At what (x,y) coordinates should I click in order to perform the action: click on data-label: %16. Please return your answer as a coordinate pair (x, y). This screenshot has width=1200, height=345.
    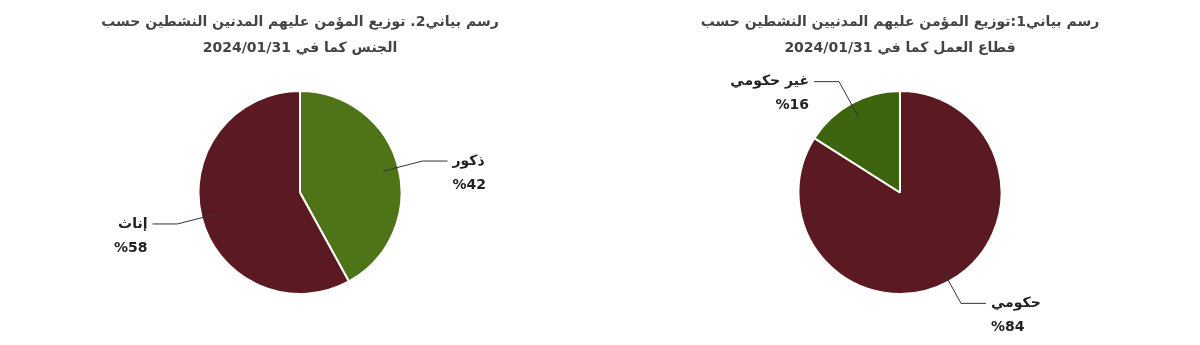
    Looking at the image, I should click on (792, 104).